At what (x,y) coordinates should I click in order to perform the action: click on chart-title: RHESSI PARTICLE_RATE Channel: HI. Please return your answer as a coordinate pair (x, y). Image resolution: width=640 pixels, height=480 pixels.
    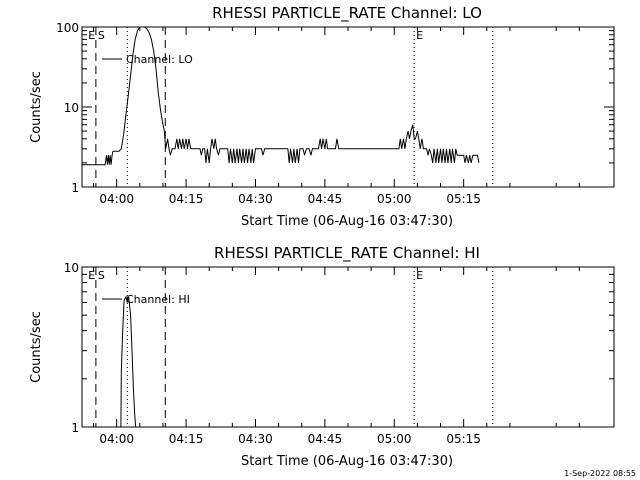
    Looking at the image, I should click on (347, 253).